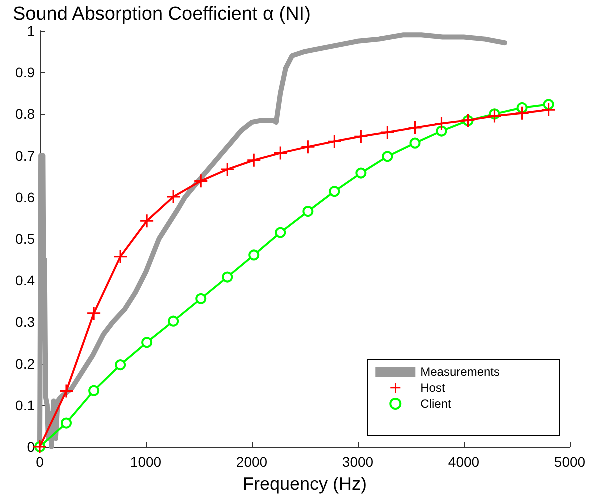  I want to click on y-tick-label: 0.1, so click(26, 405).